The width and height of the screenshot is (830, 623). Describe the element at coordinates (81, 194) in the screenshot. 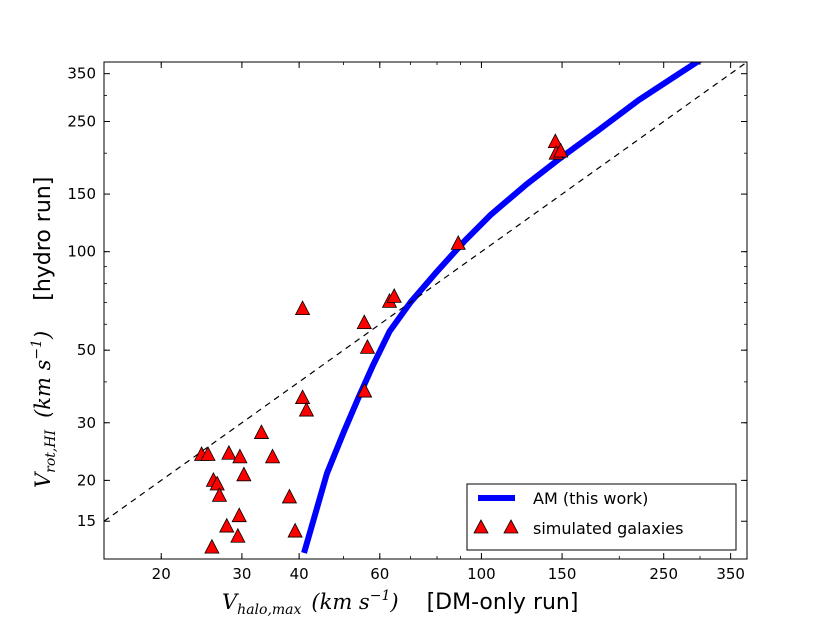

I see `y-tick-label: 150` at that location.